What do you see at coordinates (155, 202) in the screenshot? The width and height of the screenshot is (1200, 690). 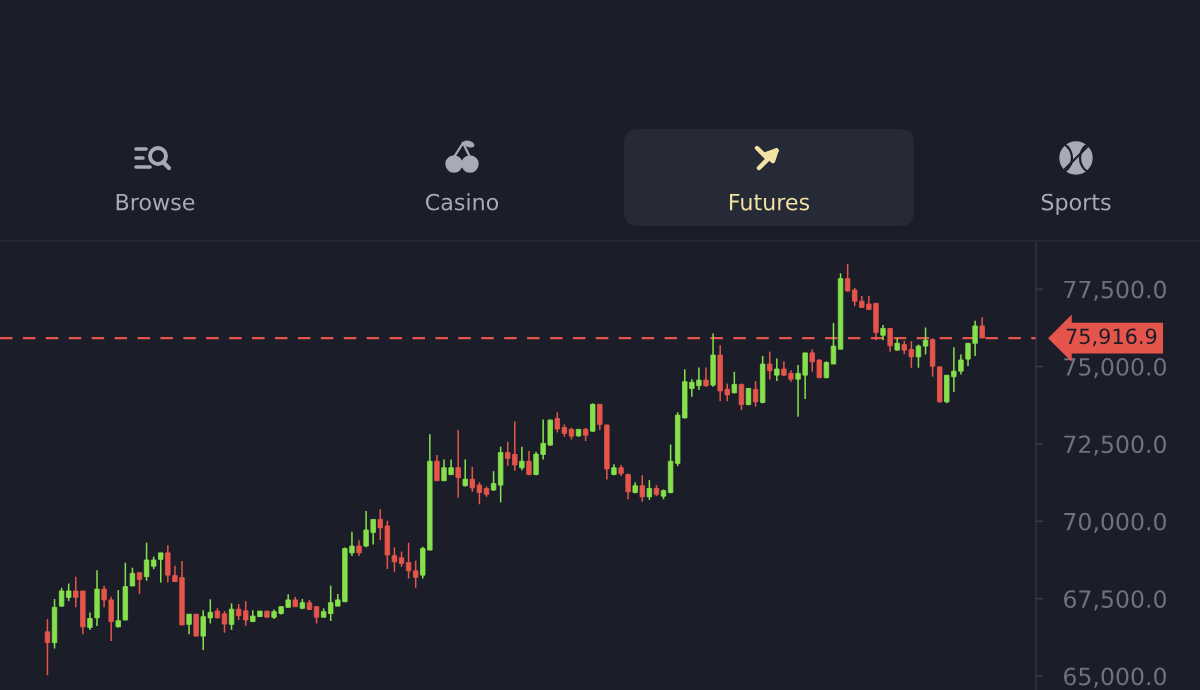 I see `text: Browse` at bounding box center [155, 202].